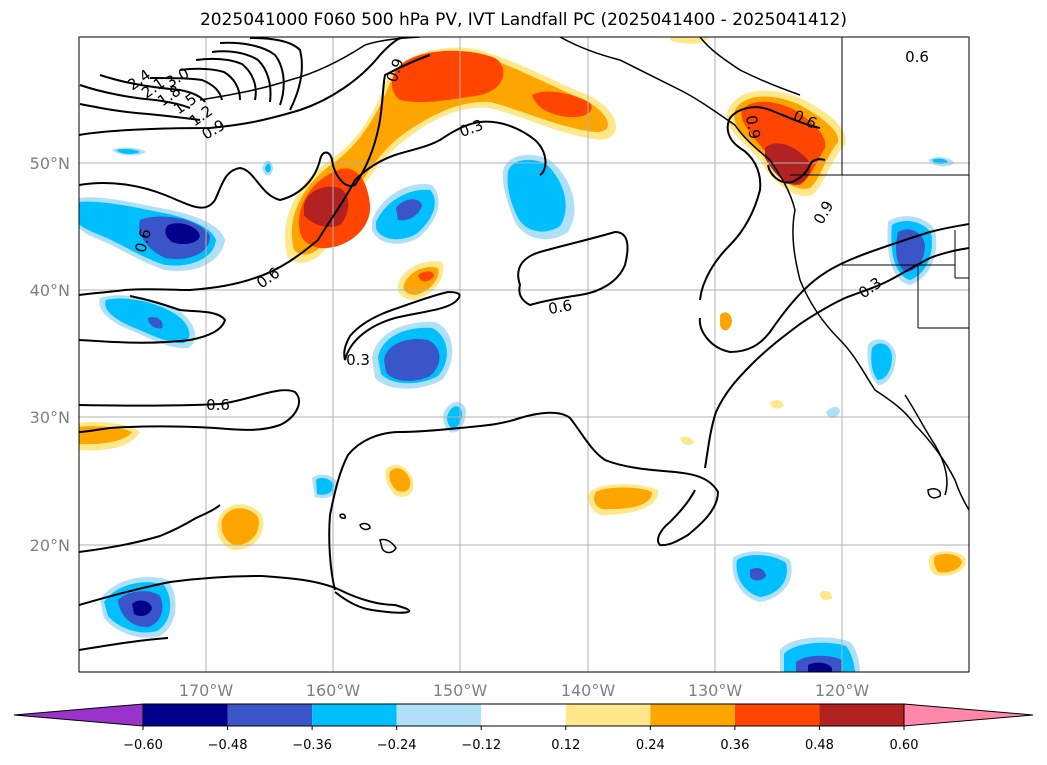 The image size is (1047, 765). I want to click on lon-label-120w: 120°W, so click(842, 690).